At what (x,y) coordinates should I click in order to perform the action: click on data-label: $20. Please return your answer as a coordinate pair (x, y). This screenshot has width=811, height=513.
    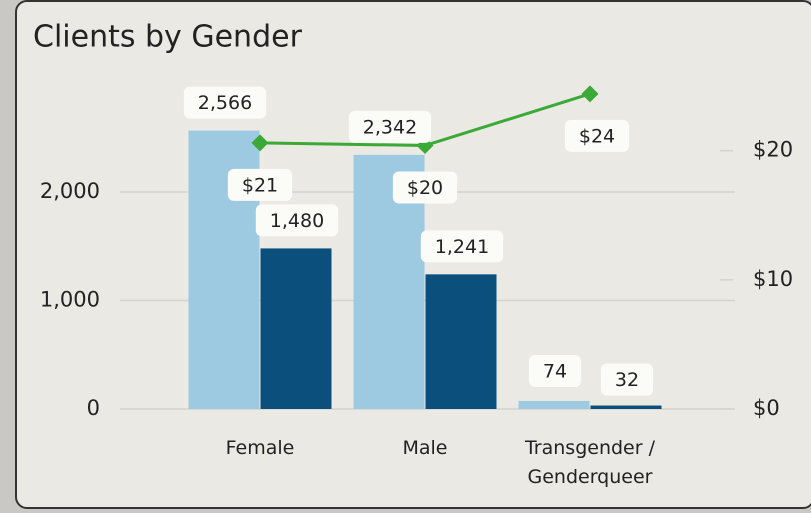
    Looking at the image, I should click on (425, 188).